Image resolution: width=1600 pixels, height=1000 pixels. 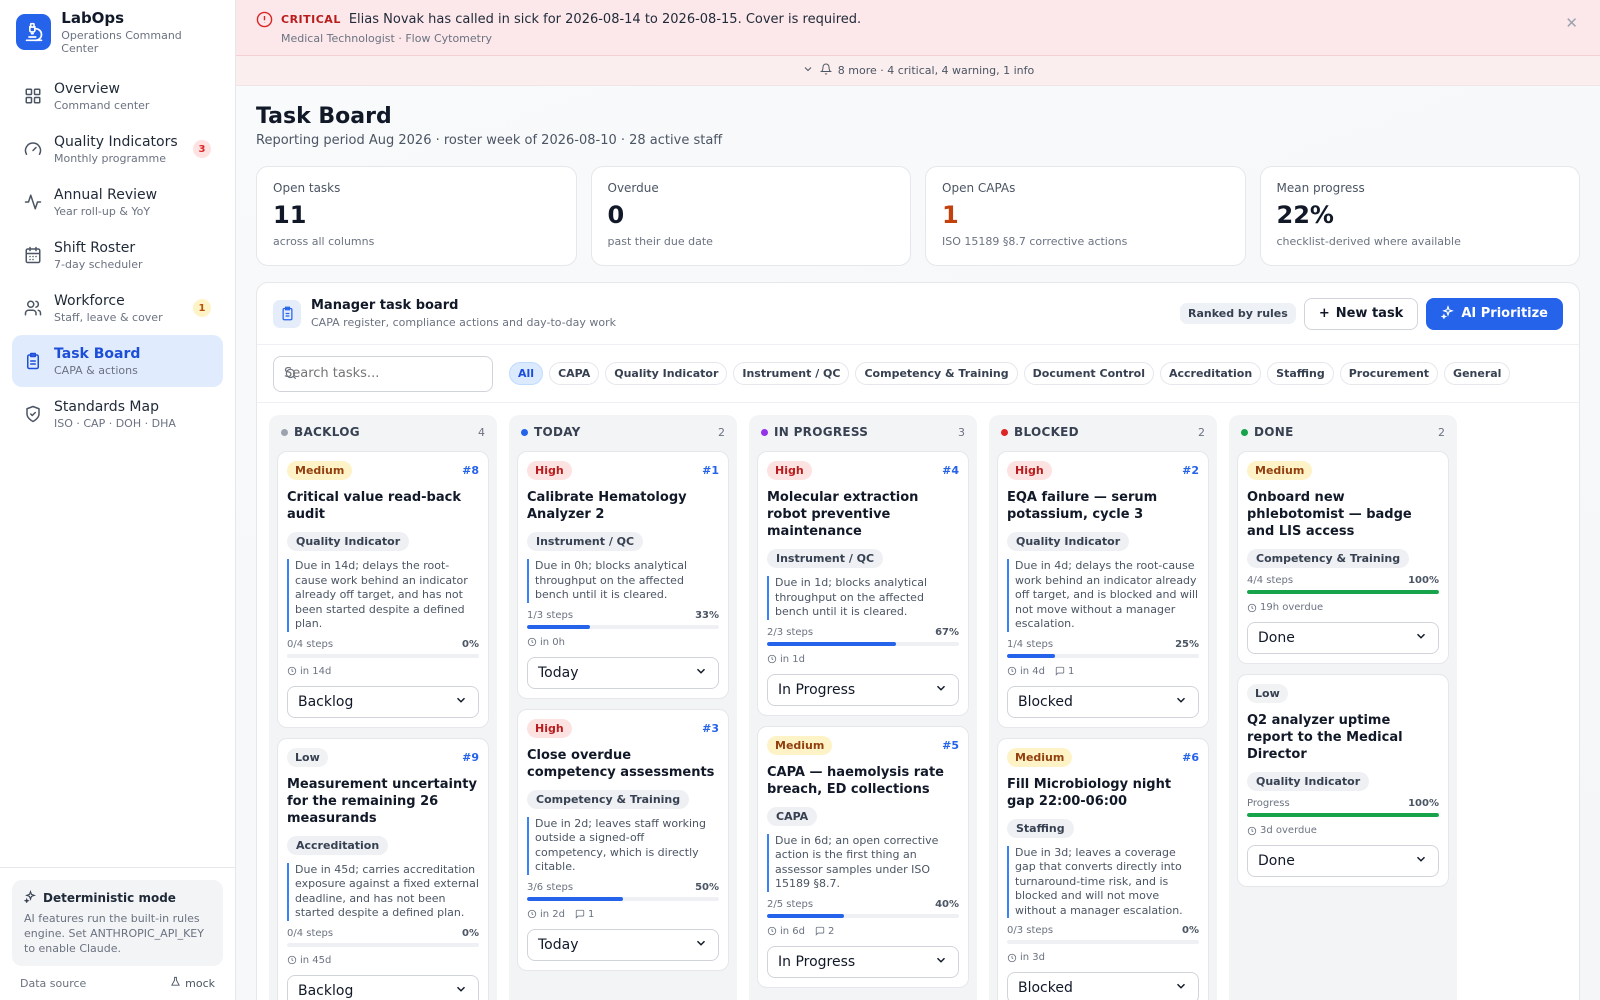 I want to click on filter-chip-capa: CAPA, so click(x=574, y=373).